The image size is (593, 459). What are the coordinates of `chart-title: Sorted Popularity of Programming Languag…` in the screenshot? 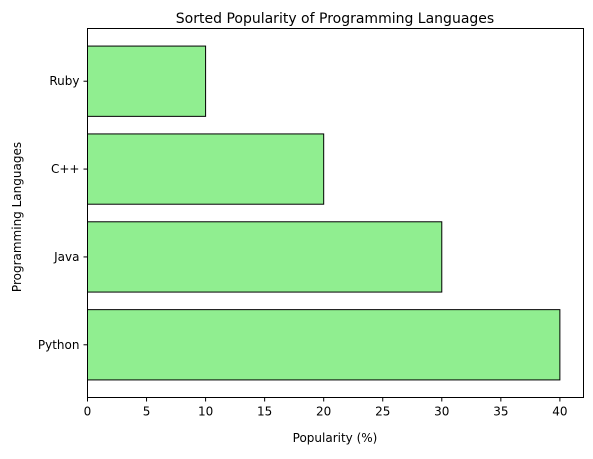 It's located at (335, 19).